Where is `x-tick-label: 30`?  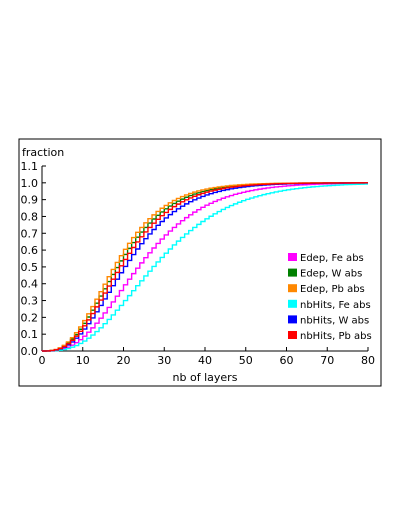
x-tick-label: 30 is located at coordinates (164, 360).